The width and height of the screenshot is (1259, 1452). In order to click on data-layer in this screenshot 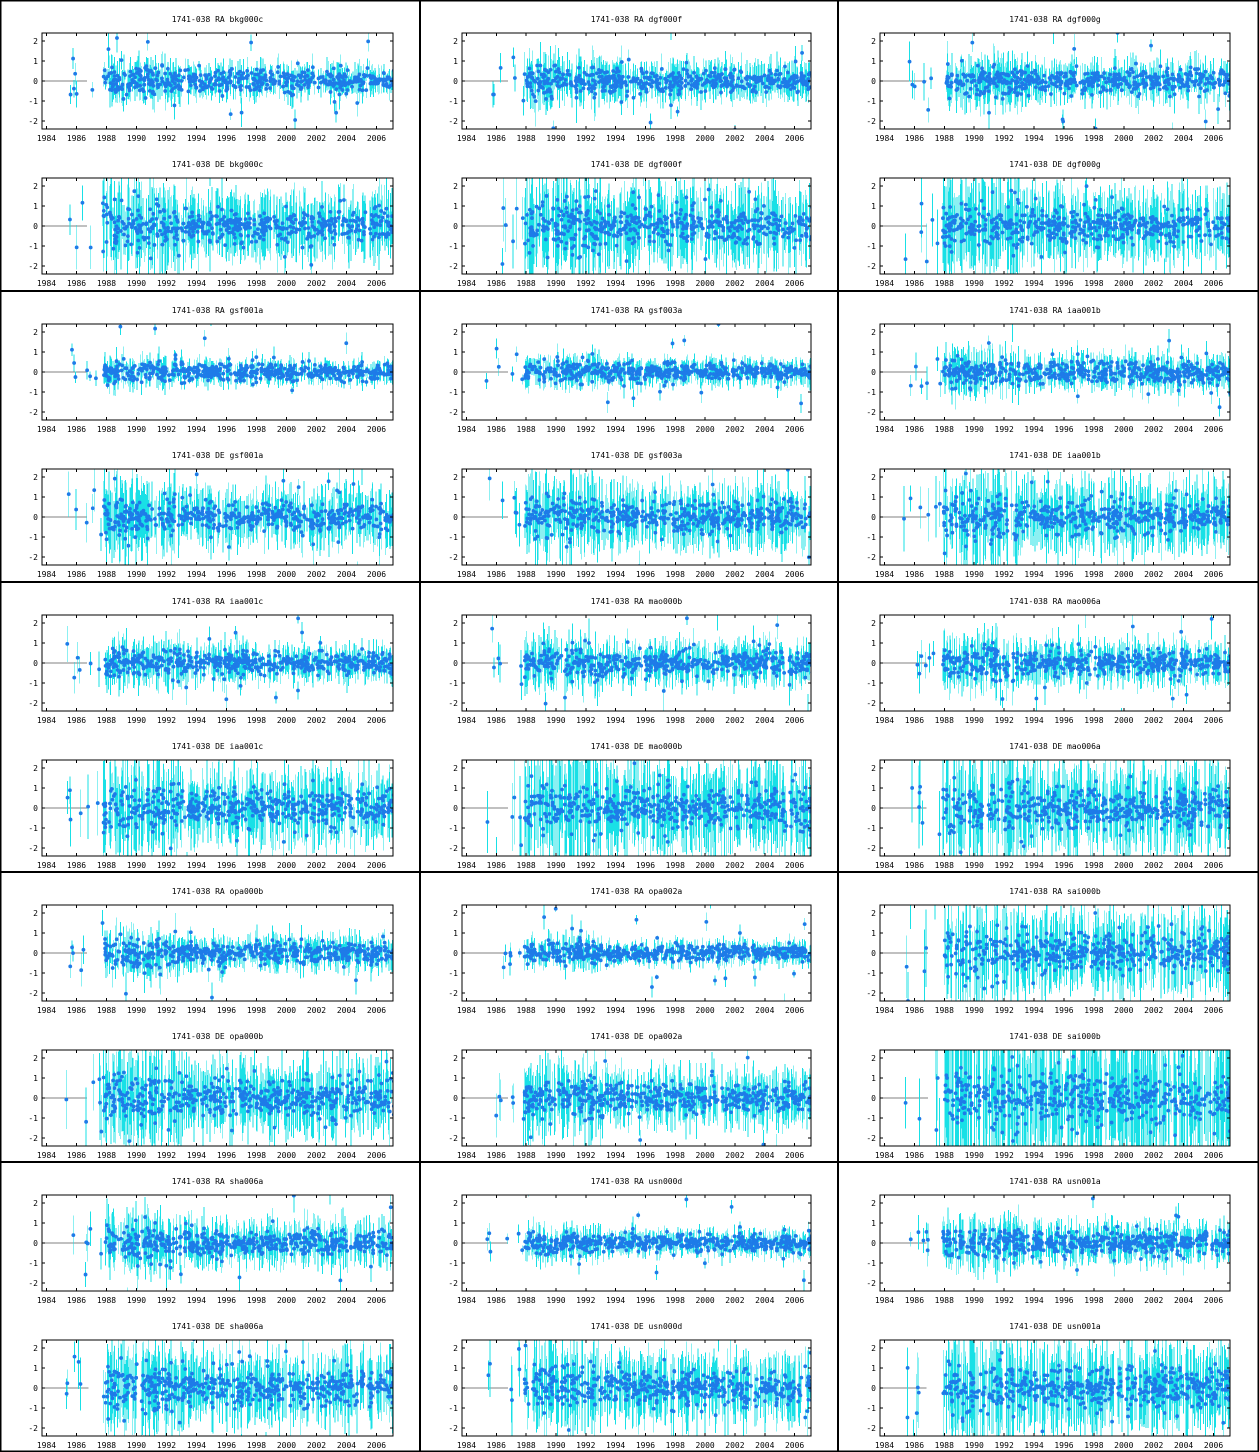, I will do `click(636, 226)`.